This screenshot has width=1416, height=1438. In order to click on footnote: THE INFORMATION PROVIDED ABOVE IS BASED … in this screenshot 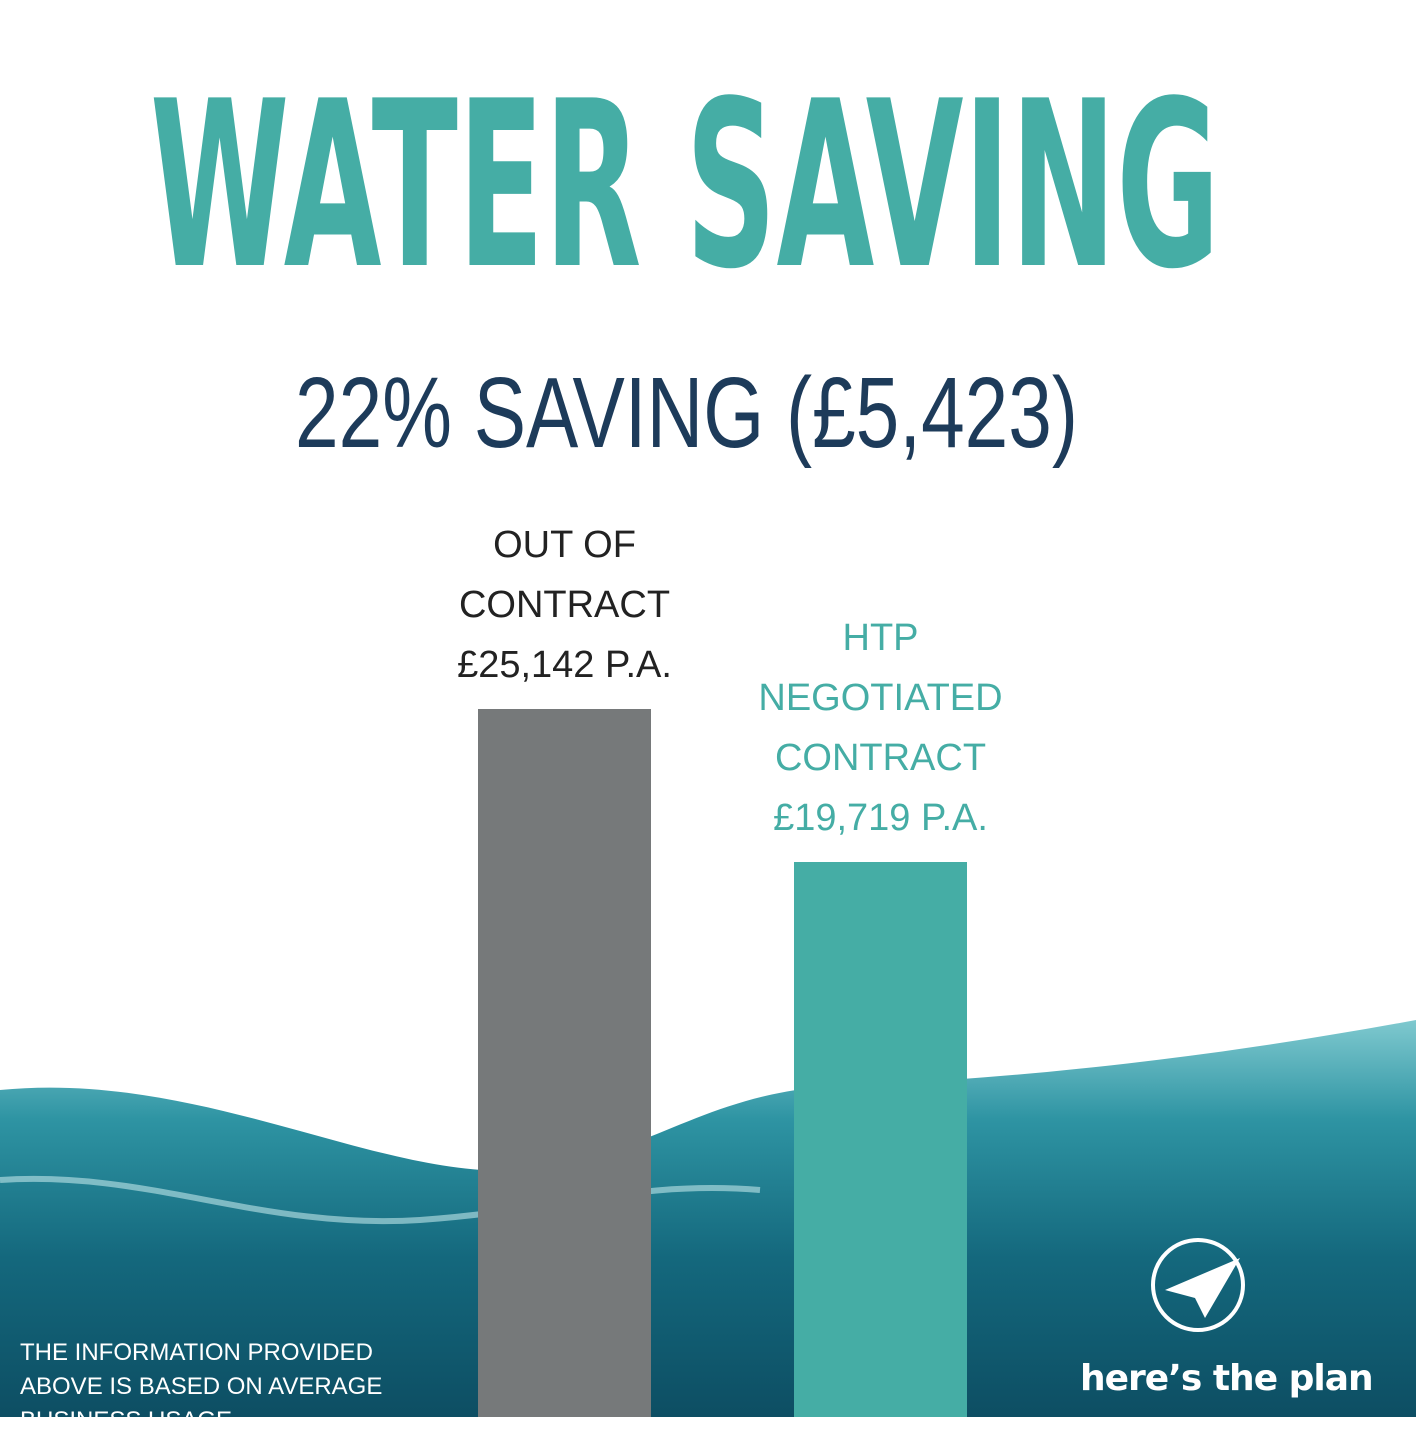, I will do `click(201, 1386)`.